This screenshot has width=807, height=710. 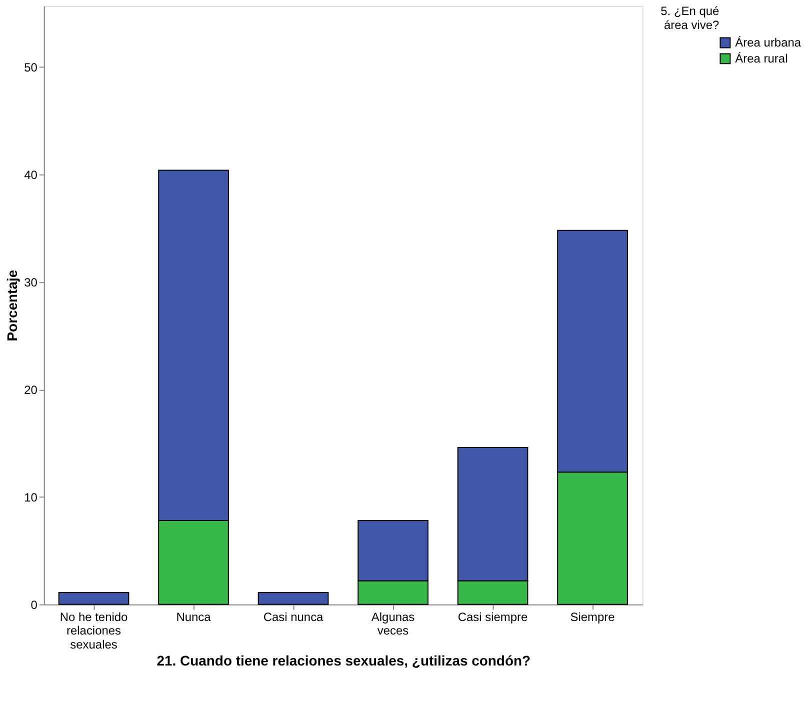 What do you see at coordinates (768, 43) in the screenshot?
I see `legend-label: Área urbana` at bounding box center [768, 43].